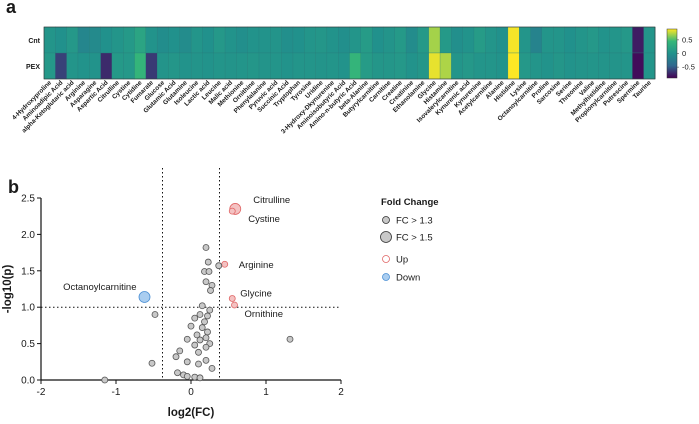 Image resolution: width=699 pixels, height=424 pixels. Describe the element at coordinates (13, 187) in the screenshot. I see `panel-b-label: b` at that location.